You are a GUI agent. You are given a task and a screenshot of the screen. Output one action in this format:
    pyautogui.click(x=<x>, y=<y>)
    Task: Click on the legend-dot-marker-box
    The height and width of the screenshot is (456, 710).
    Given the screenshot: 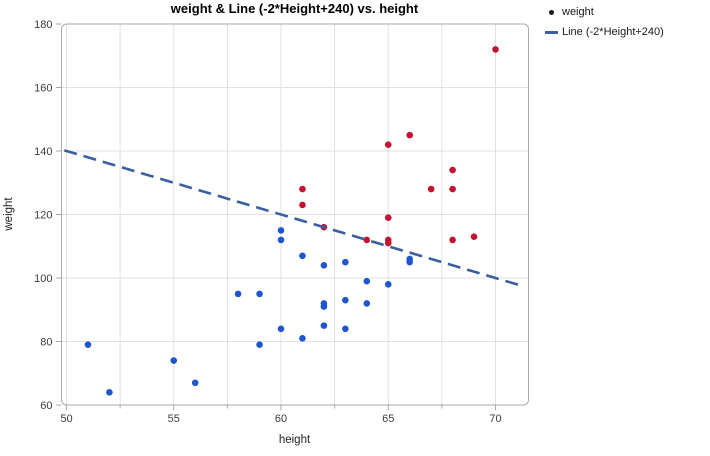 What is the action you would take?
    pyautogui.click(x=551, y=12)
    